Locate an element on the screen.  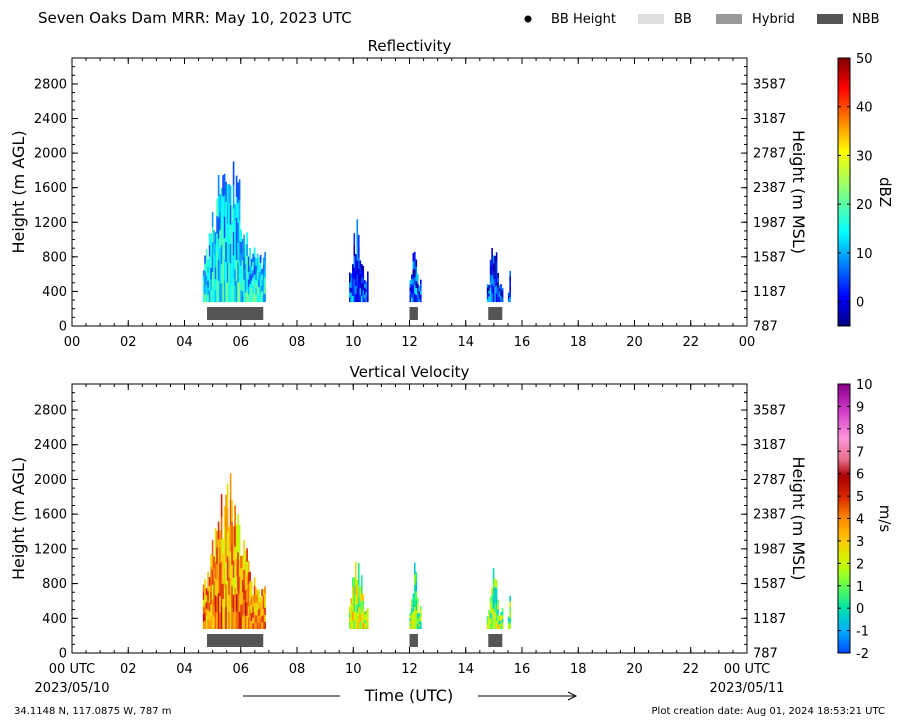
y-tick-label-right: 787 is located at coordinates (765, 654).